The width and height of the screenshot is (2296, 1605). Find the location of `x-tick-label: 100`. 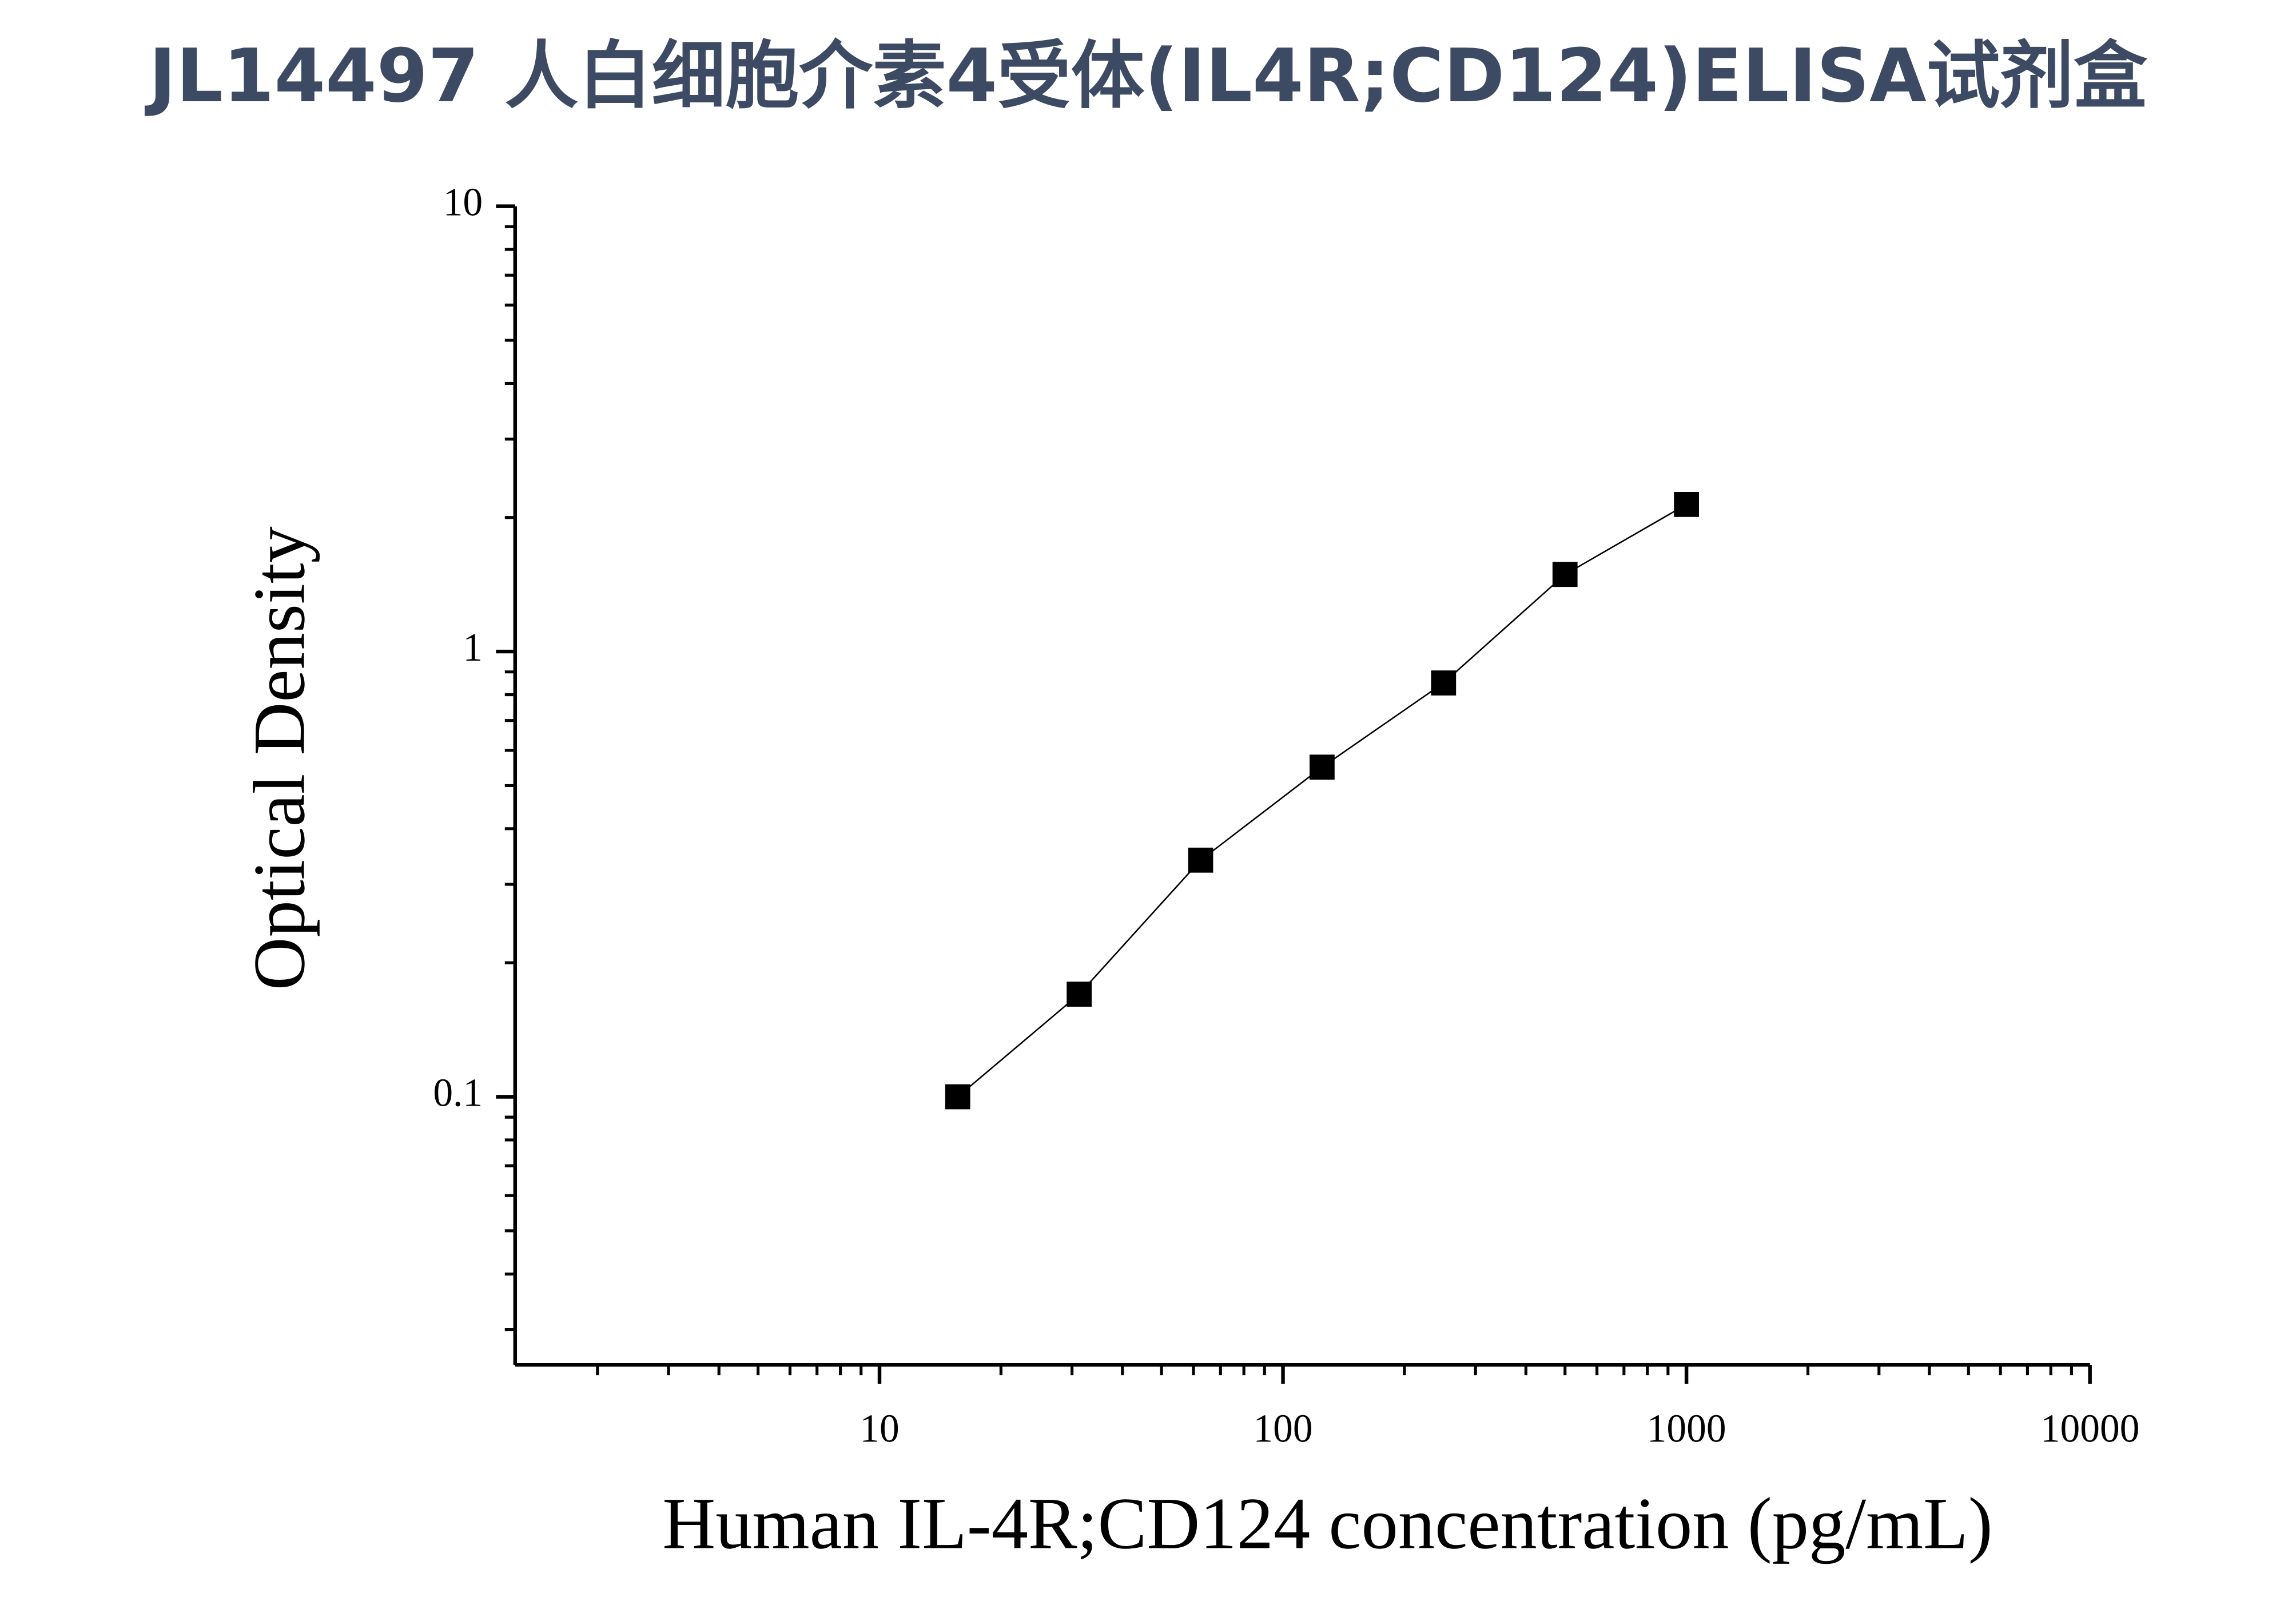

x-tick-label: 100 is located at coordinates (1282, 1429).